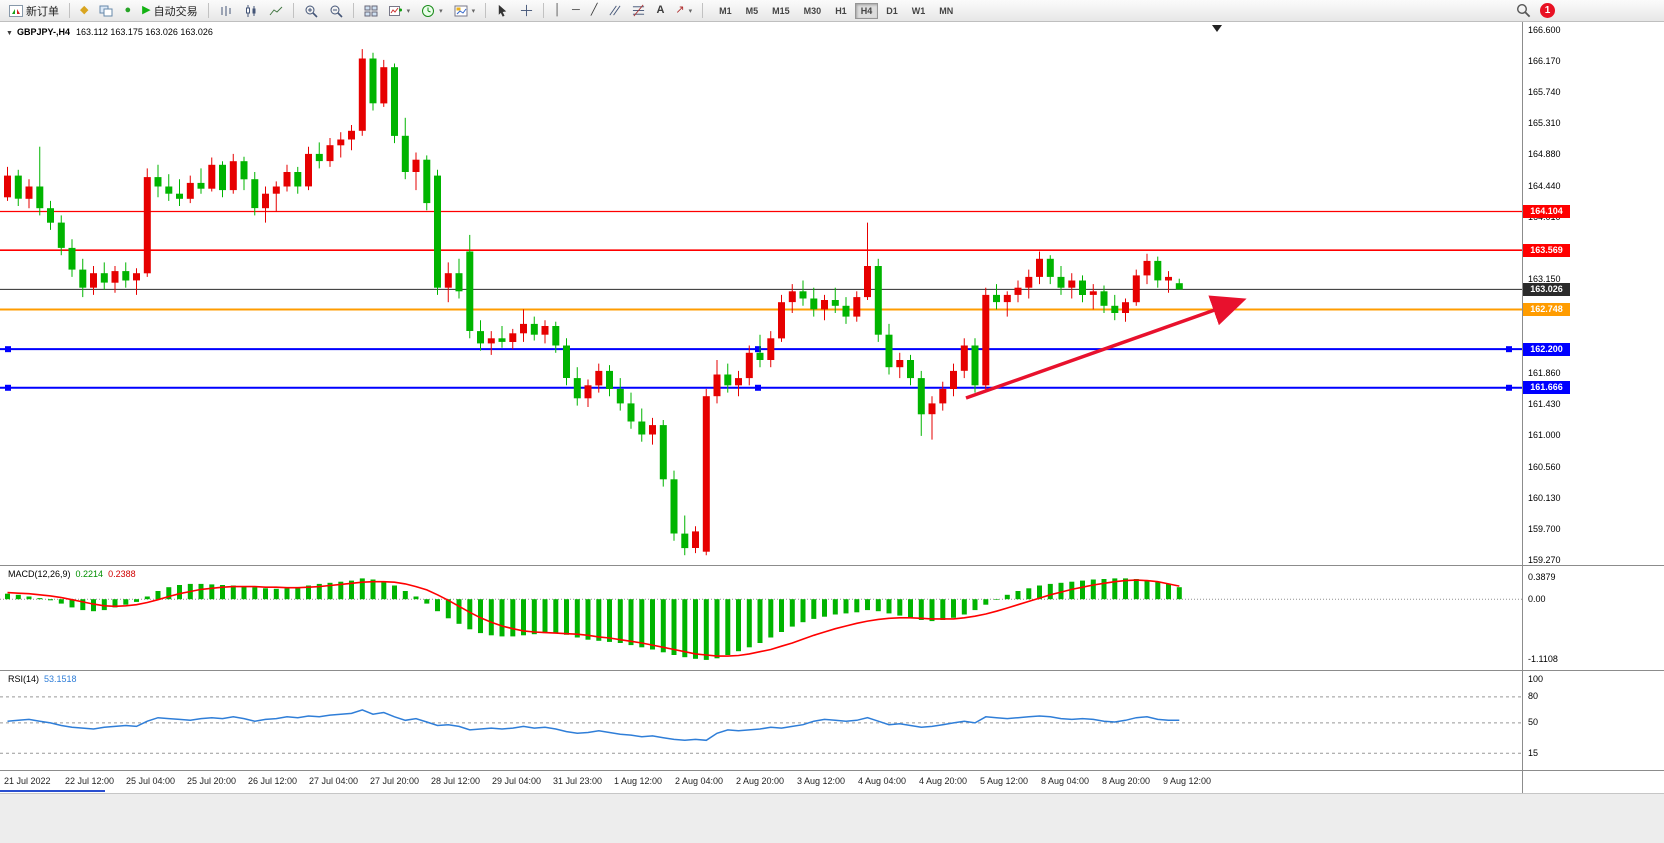  Describe the element at coordinates (175, 11) in the screenshot. I see `autotrading-label: 自动交易` at that location.